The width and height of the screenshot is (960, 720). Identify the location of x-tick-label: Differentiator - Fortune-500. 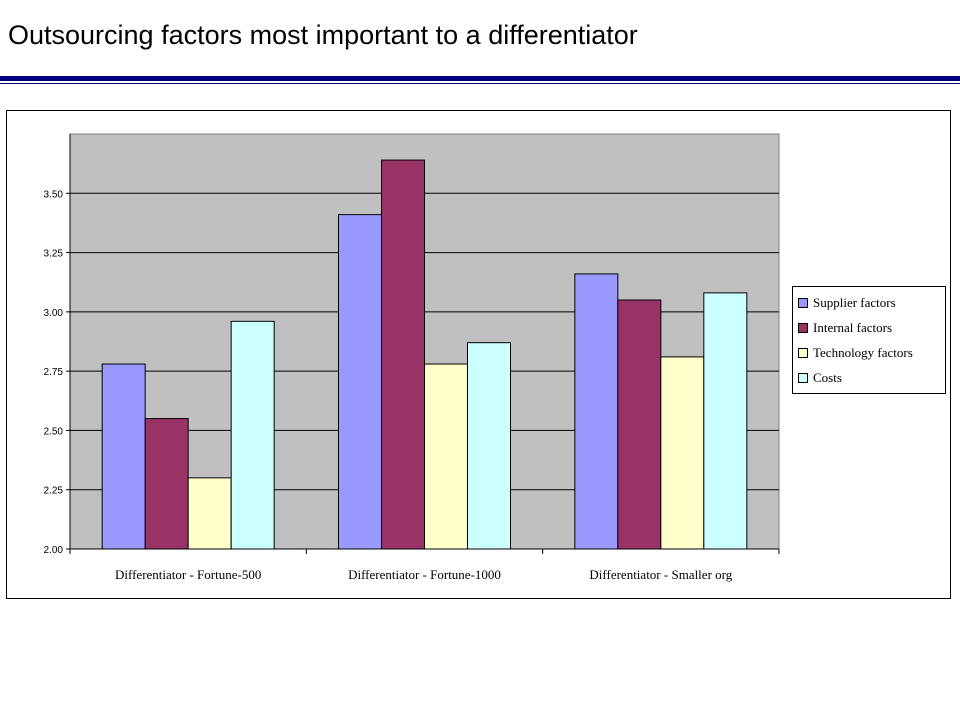
(188, 574).